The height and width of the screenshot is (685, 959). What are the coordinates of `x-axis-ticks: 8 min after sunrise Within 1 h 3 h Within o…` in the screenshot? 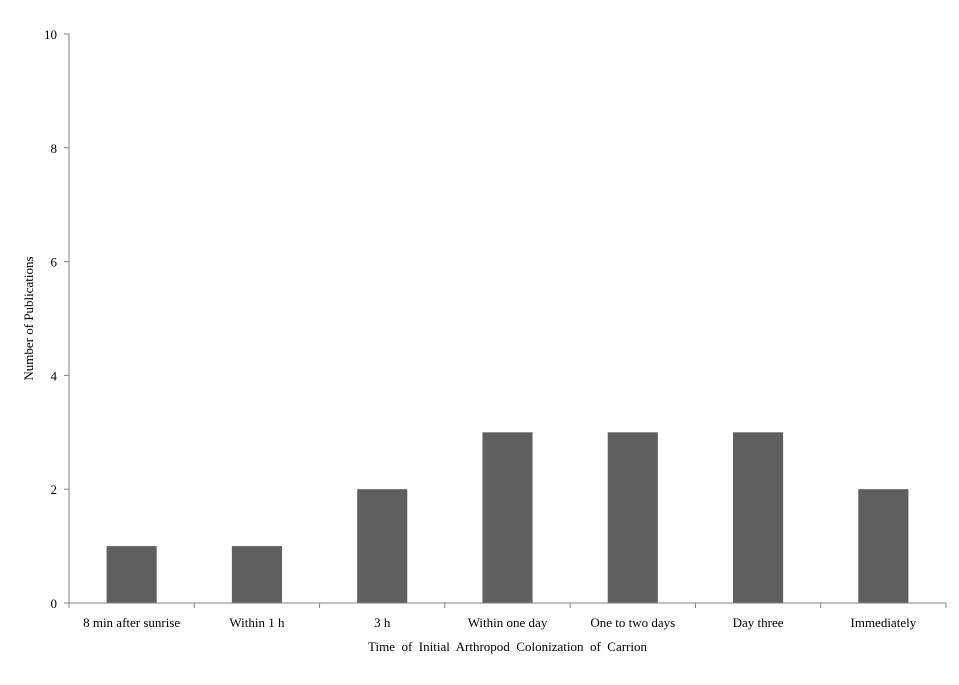 It's located at (507, 616).